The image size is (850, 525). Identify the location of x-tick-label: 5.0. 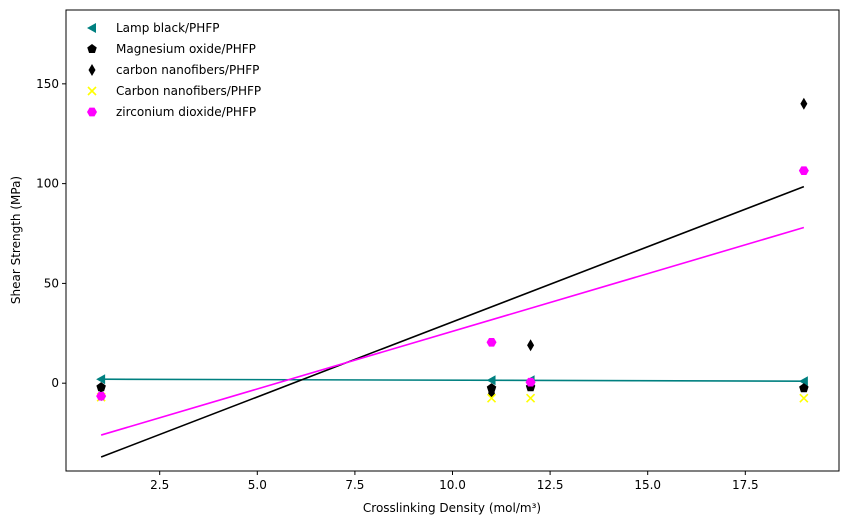
(257, 485).